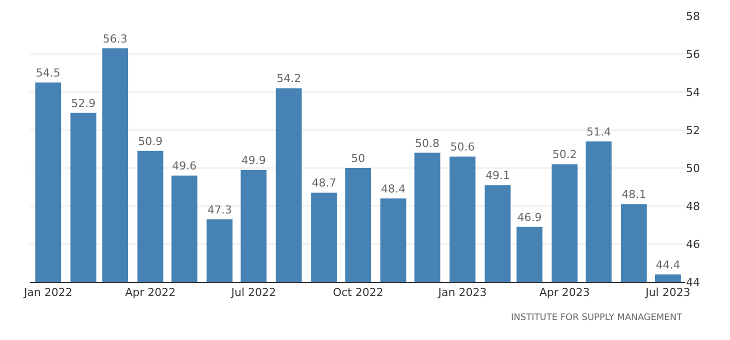 The height and width of the screenshot is (340, 730). Describe the element at coordinates (693, 206) in the screenshot. I see `y-tick-label: 48` at that location.